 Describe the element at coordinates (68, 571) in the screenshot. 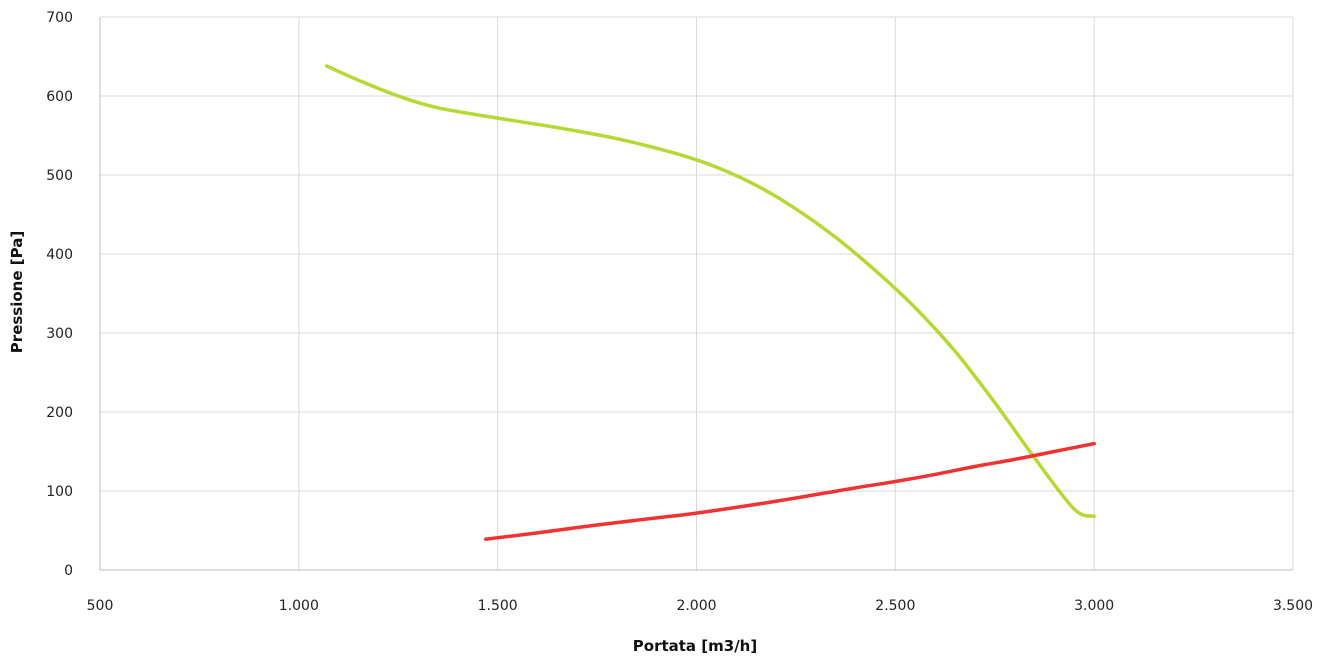

I see `y-tick-label: 0` at that location.